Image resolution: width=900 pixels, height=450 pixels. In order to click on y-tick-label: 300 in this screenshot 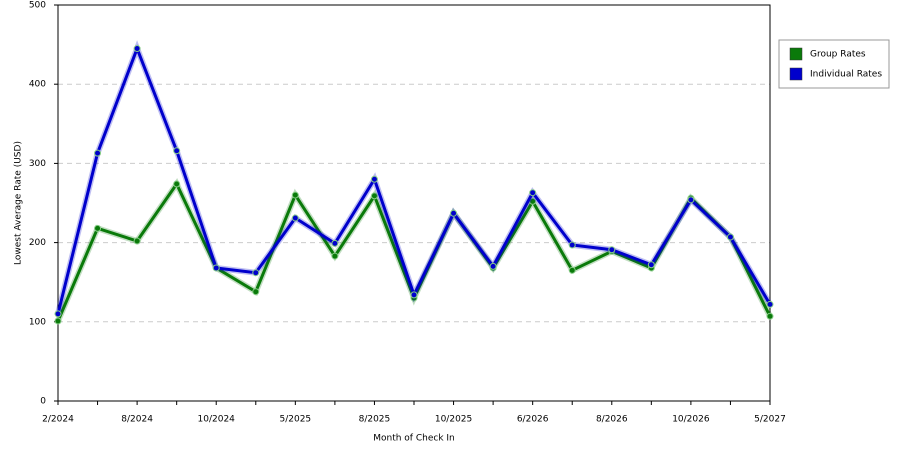, I will do `click(37, 164)`.